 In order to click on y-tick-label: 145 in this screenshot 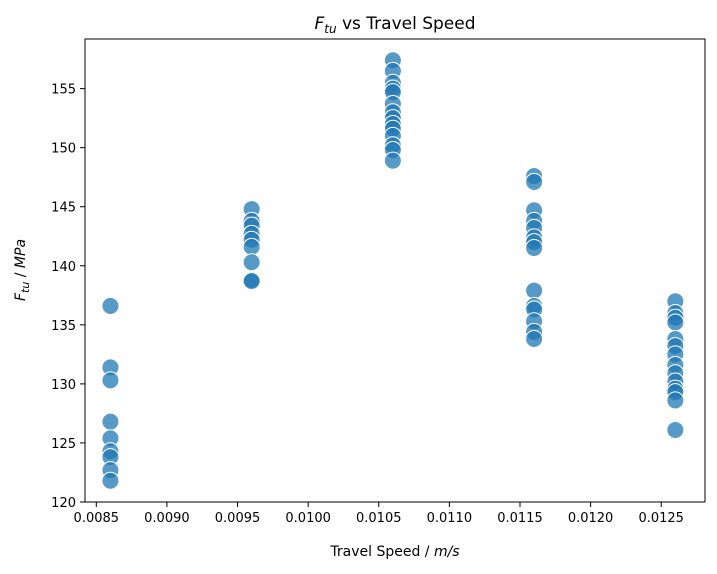, I will do `click(63, 208)`.